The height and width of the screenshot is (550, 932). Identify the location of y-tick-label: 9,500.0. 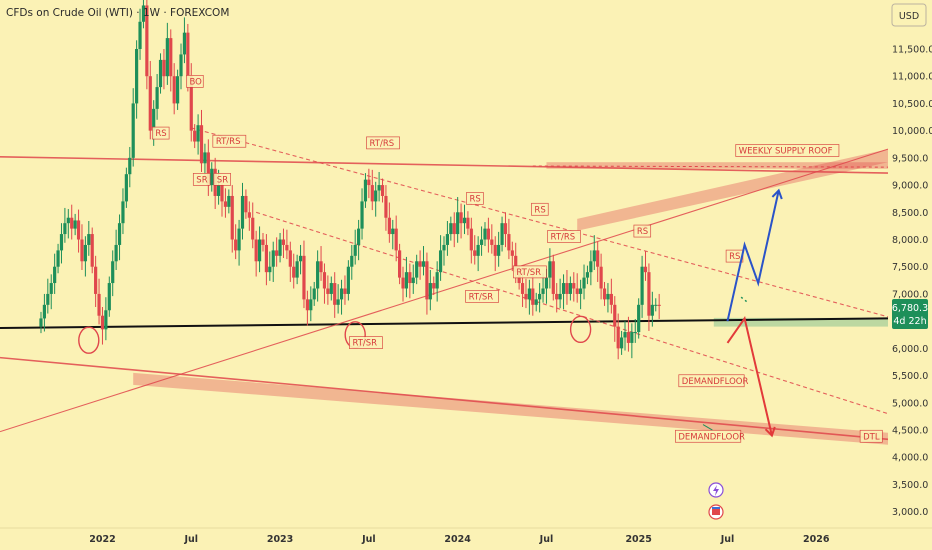
(910, 158).